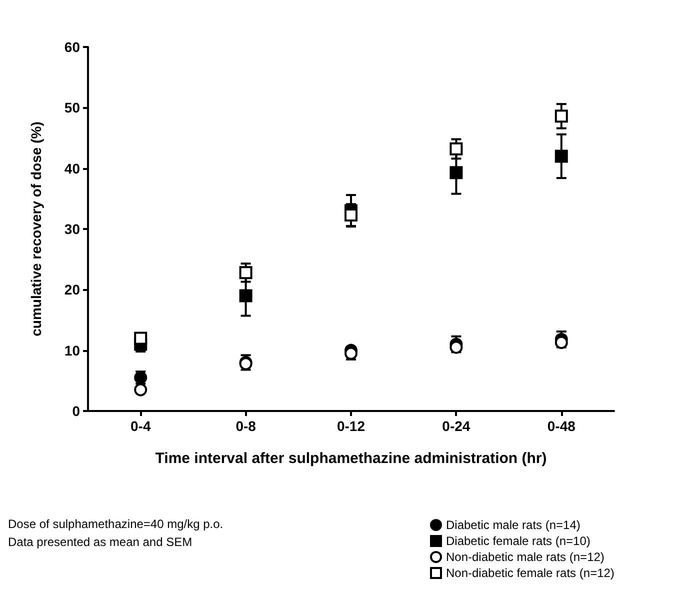 This screenshot has width=674, height=594. I want to click on y-tick-label: 40, so click(72, 168).